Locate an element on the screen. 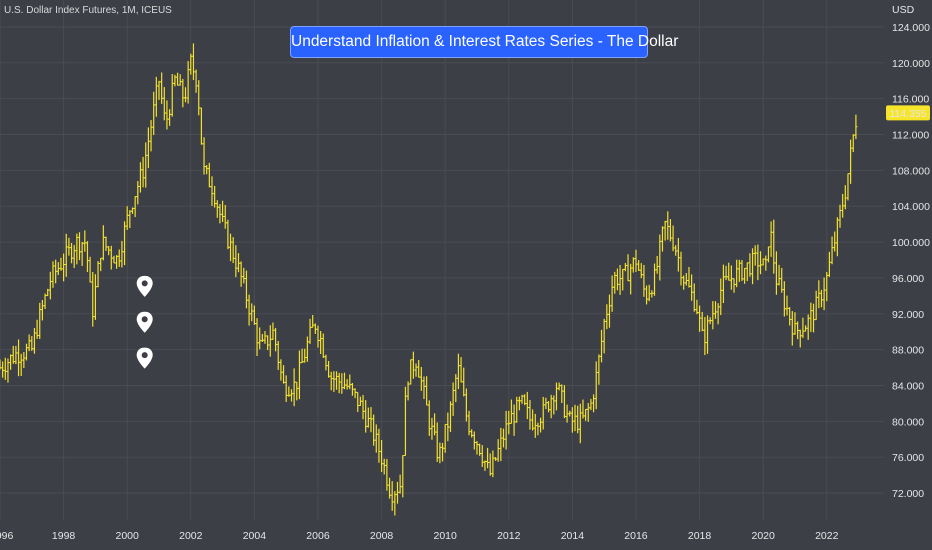 This screenshot has width=932, height=550. last-price-label: 114.355 is located at coordinates (907, 114).